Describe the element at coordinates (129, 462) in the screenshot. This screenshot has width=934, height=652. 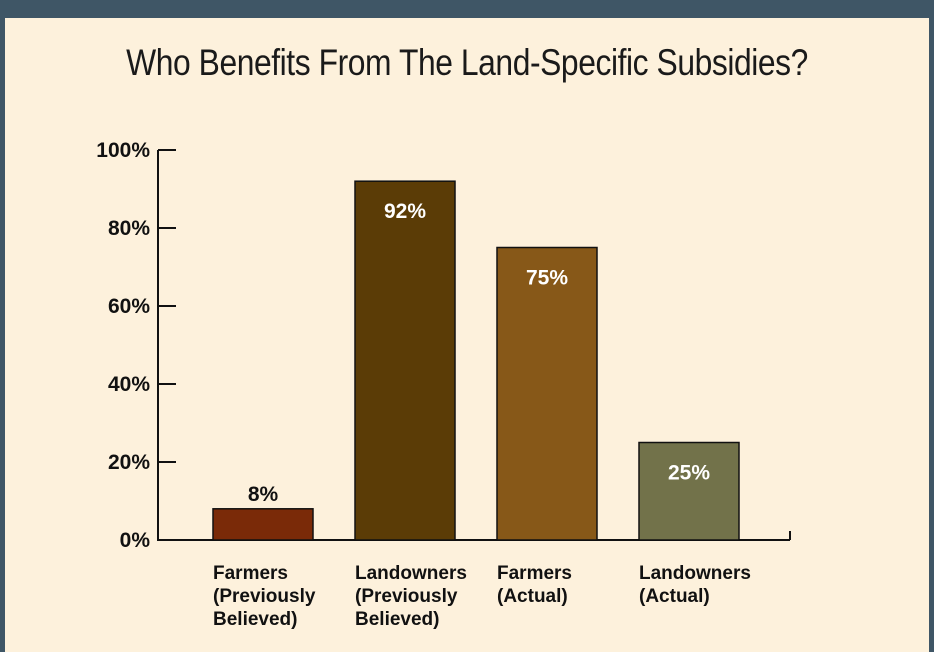
I see `y-tick-label: 20%` at that location.